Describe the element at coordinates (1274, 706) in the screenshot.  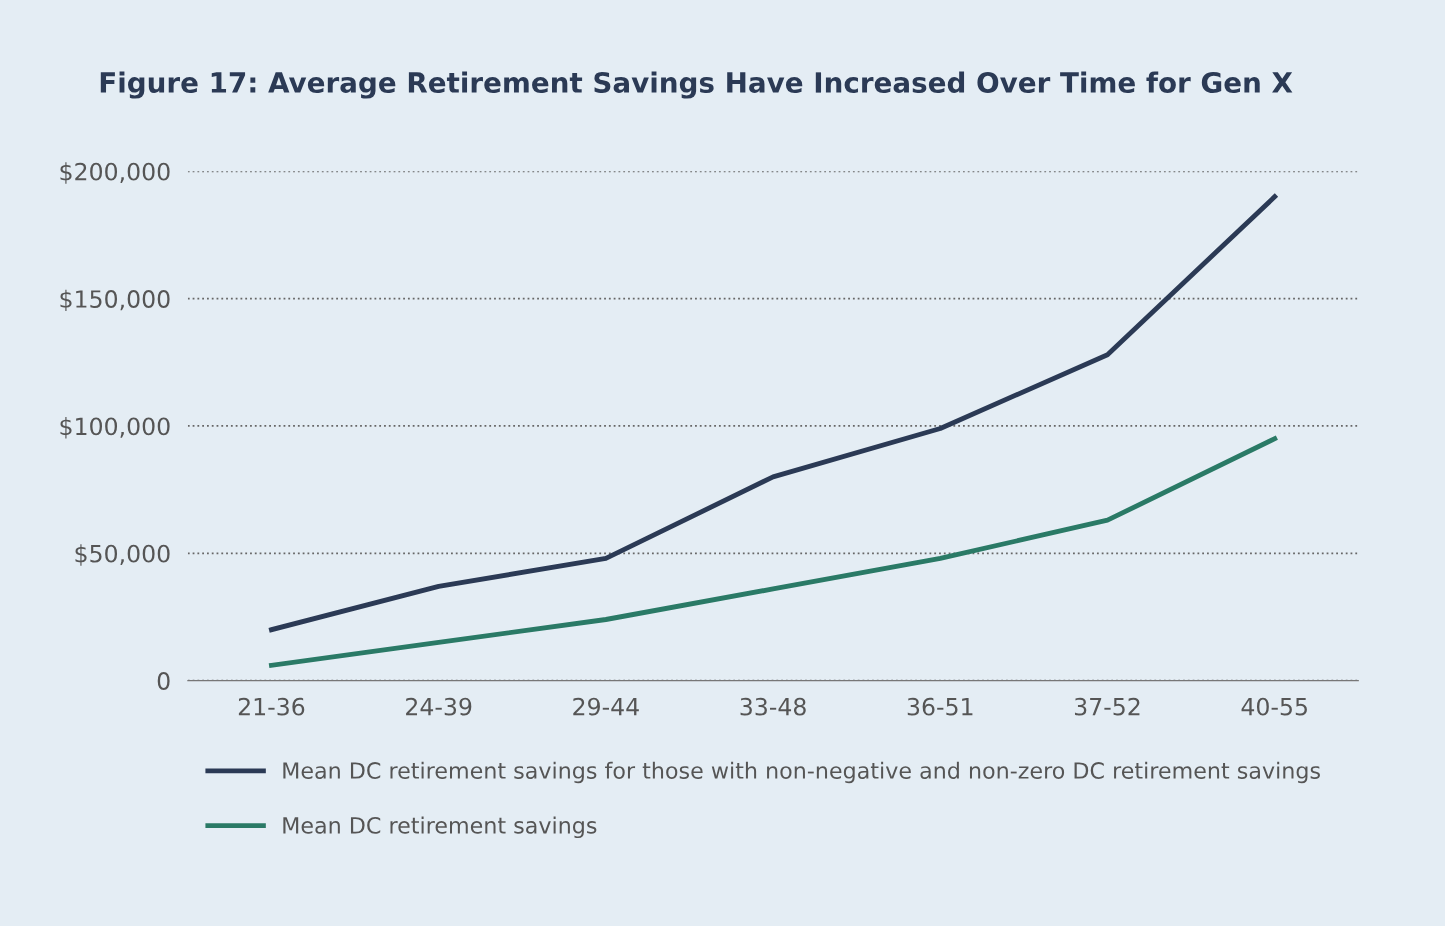
I see `x-tick-label: 40-55` at that location.